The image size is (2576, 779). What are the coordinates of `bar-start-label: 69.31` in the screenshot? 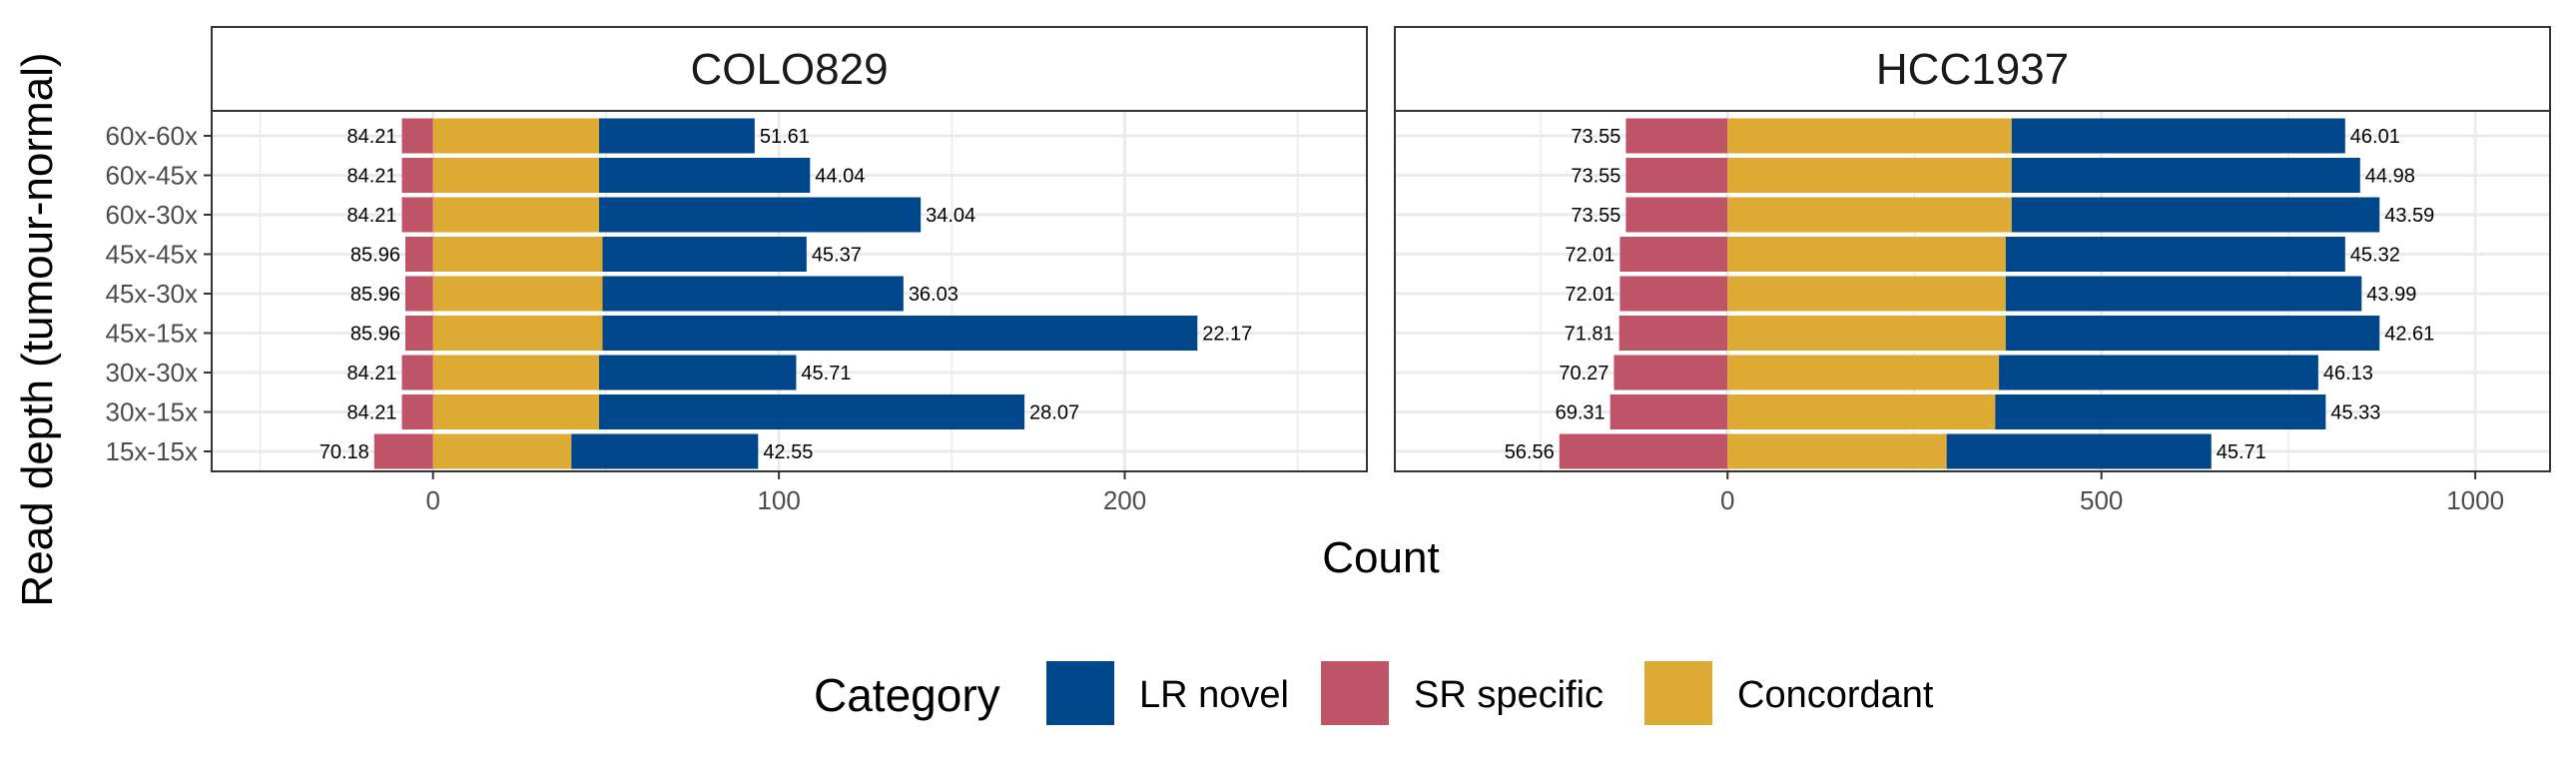 It's located at (1581, 413).